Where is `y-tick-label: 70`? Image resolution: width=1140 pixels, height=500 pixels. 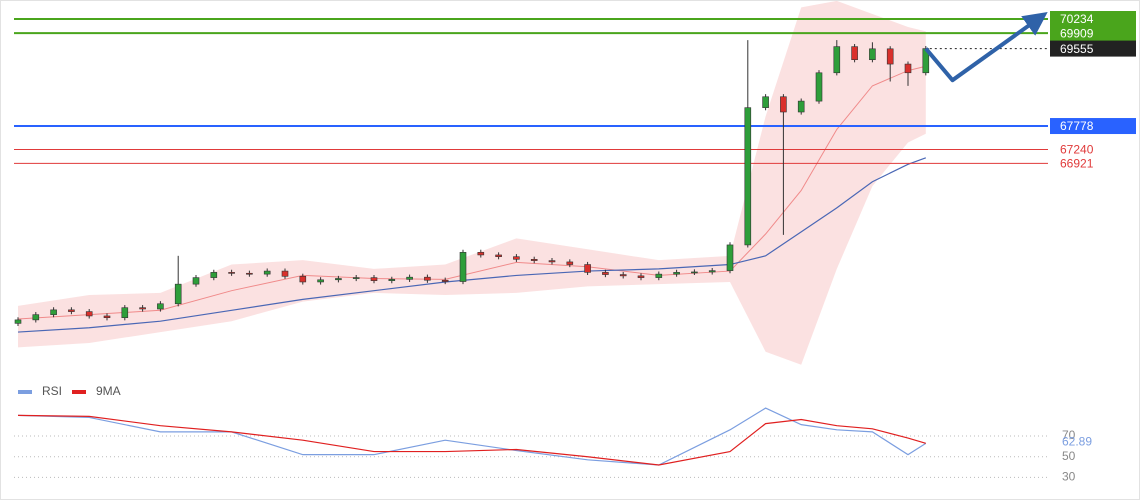 y-tick-label: 70 is located at coordinates (1069, 435).